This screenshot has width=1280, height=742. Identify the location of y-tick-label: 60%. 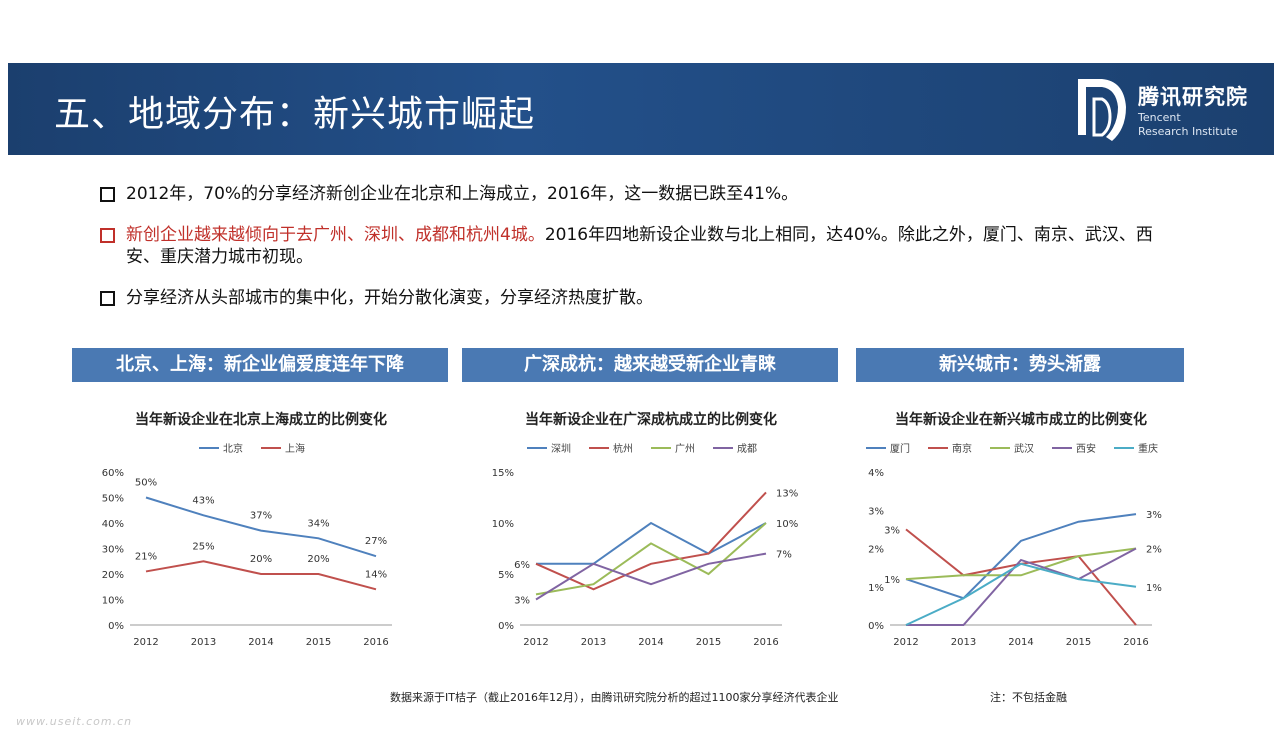
(113, 473).